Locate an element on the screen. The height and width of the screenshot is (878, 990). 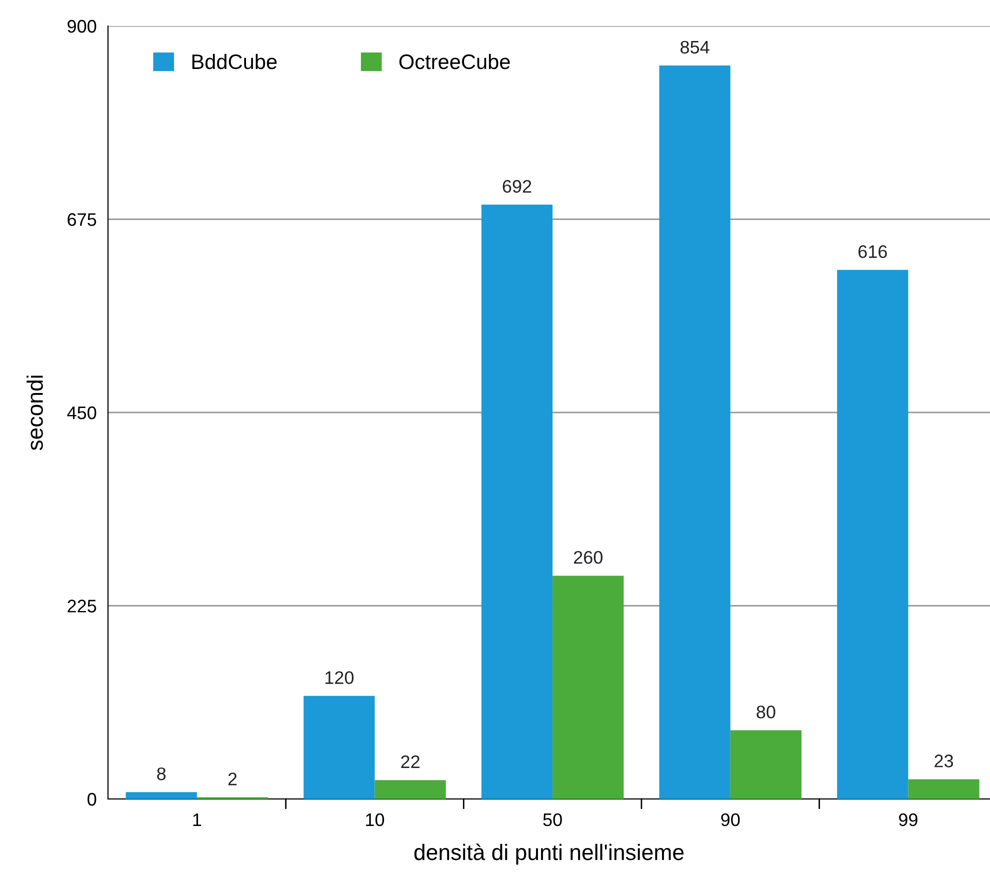
data-label: 120 is located at coordinates (339, 677).